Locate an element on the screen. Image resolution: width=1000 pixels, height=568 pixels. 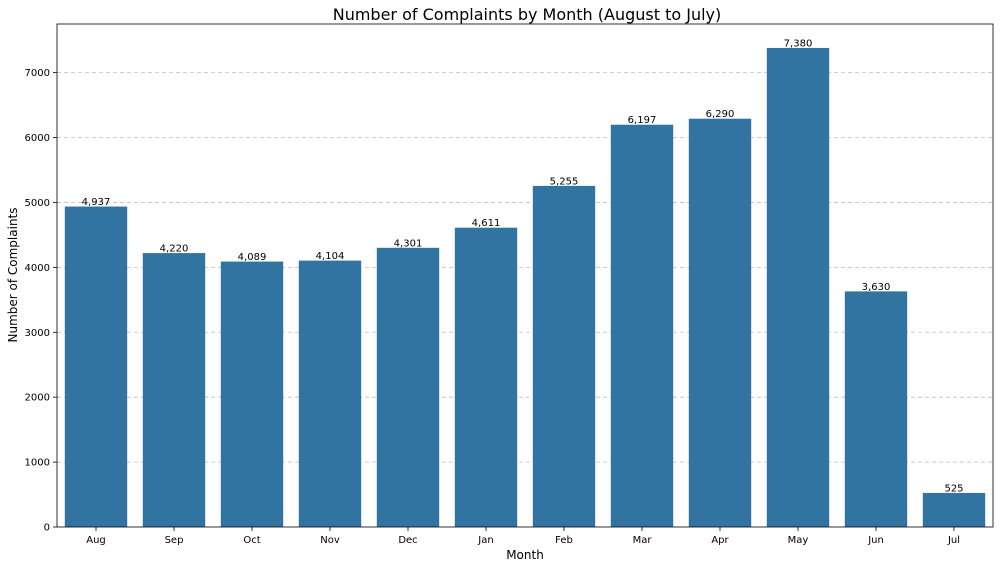
y-axis: 0 1000 2000 3000 4000 5000 6000 7000 is located at coordinates (41, 301).